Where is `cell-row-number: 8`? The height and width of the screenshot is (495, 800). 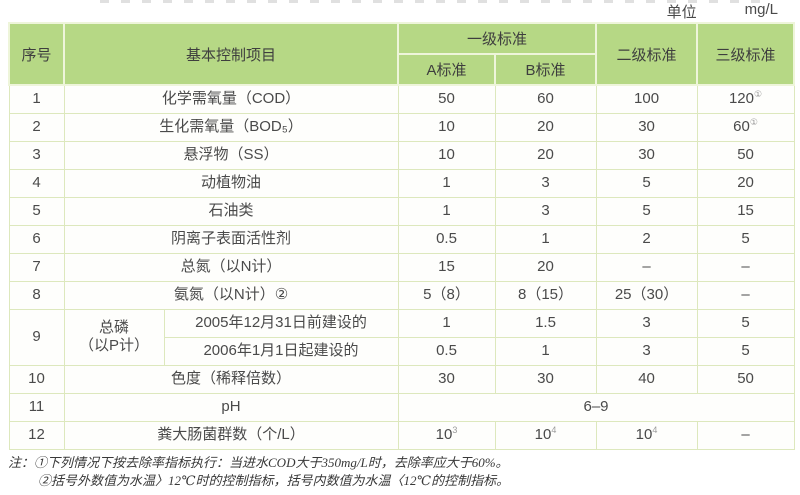
cell-row-number: 8 is located at coordinates (36, 295).